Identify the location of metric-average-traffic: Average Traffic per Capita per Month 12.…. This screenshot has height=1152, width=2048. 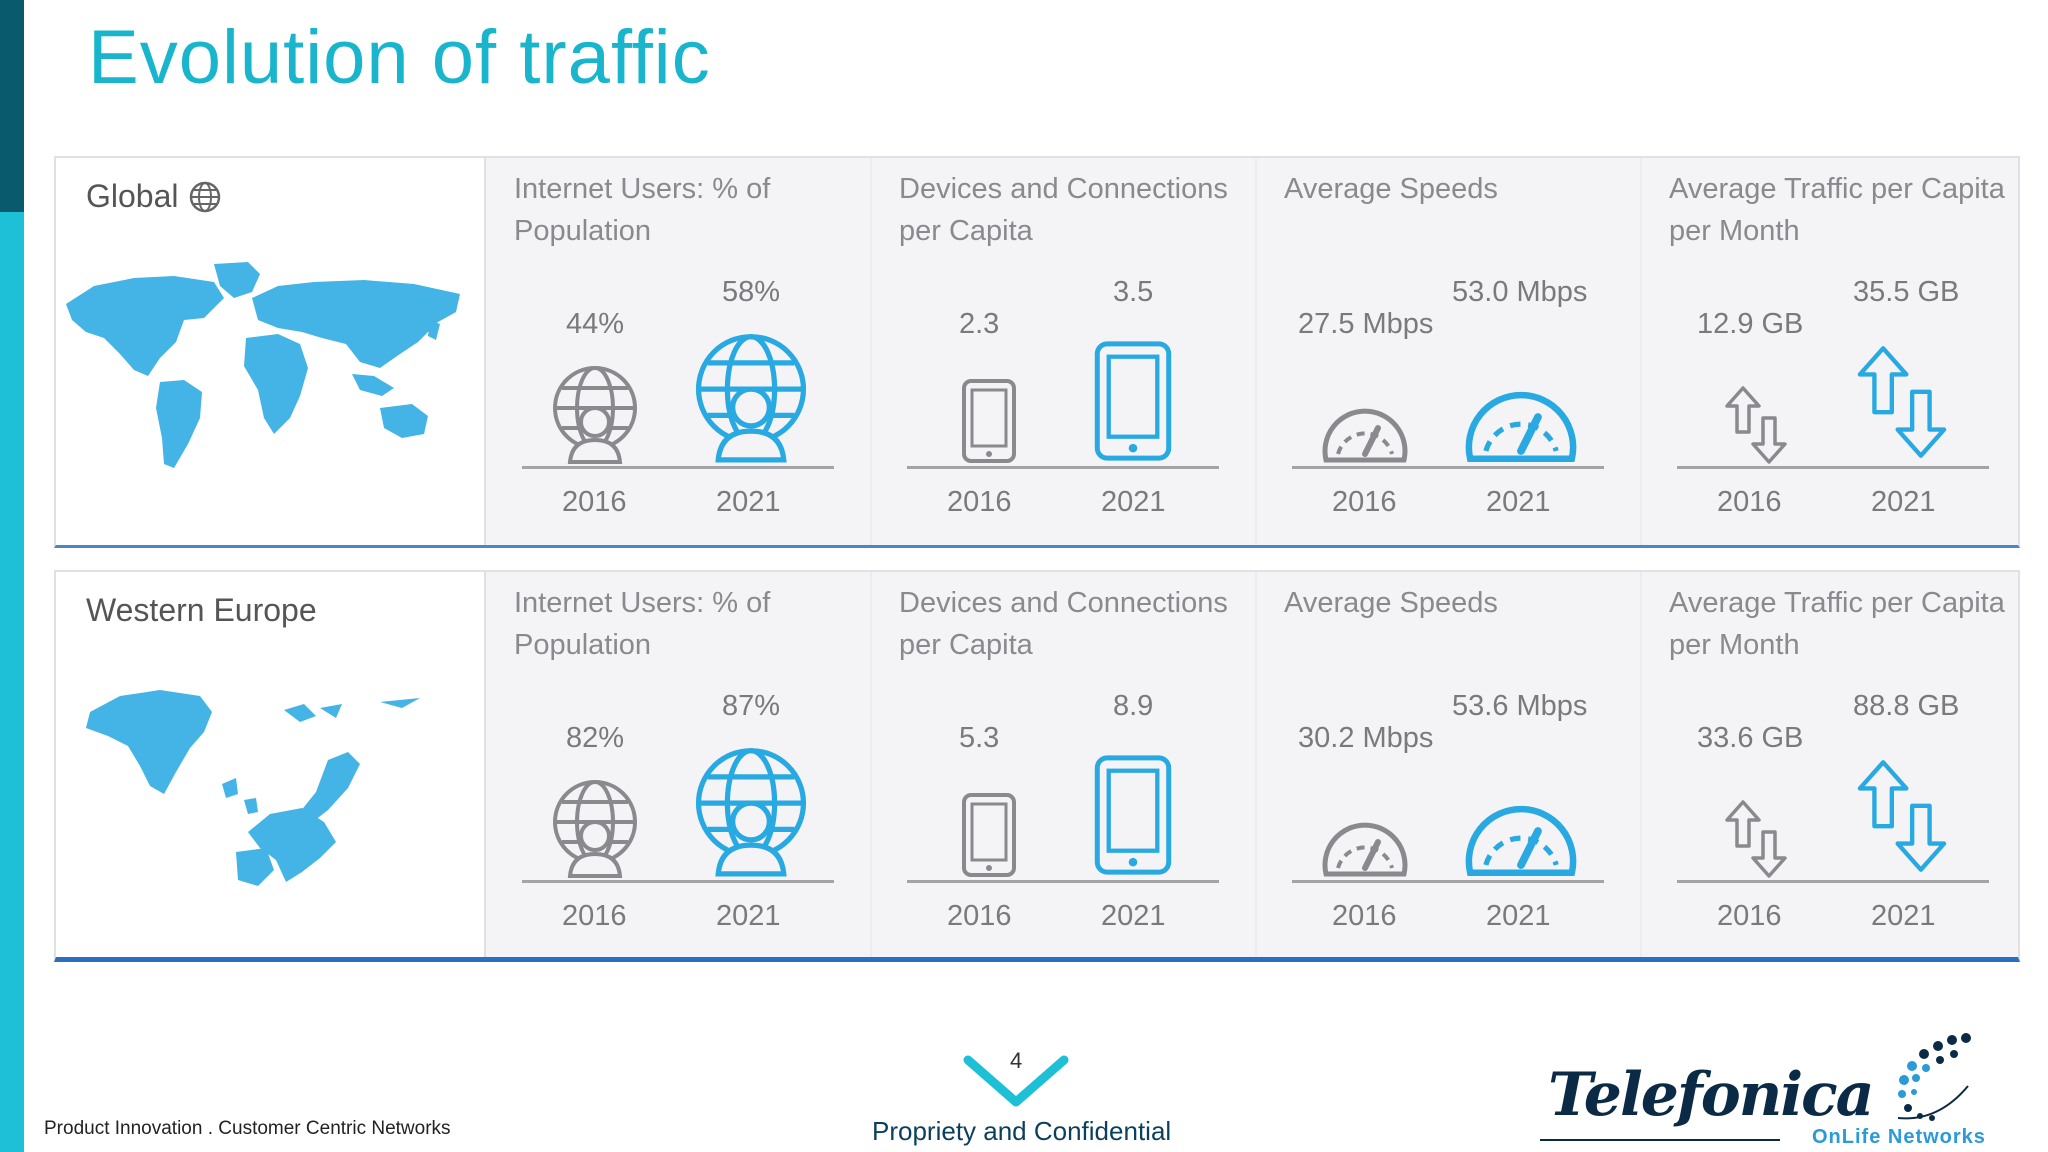
(1833, 351).